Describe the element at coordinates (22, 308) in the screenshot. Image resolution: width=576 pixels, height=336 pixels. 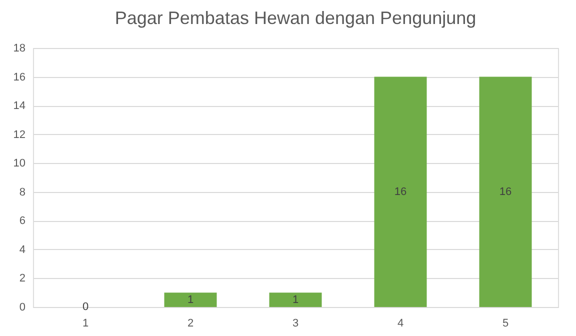
I see `y-tick-label: 0` at that location.